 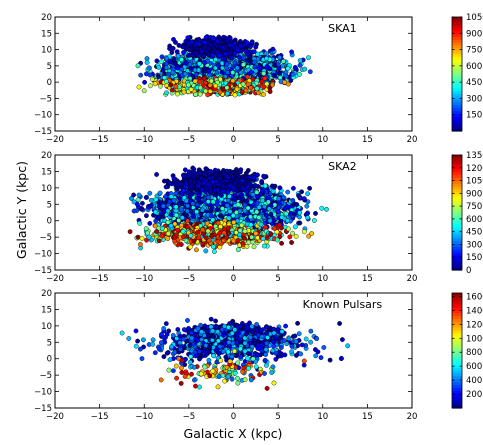 I want to click on x-tick-label: 20, so click(x=412, y=140).